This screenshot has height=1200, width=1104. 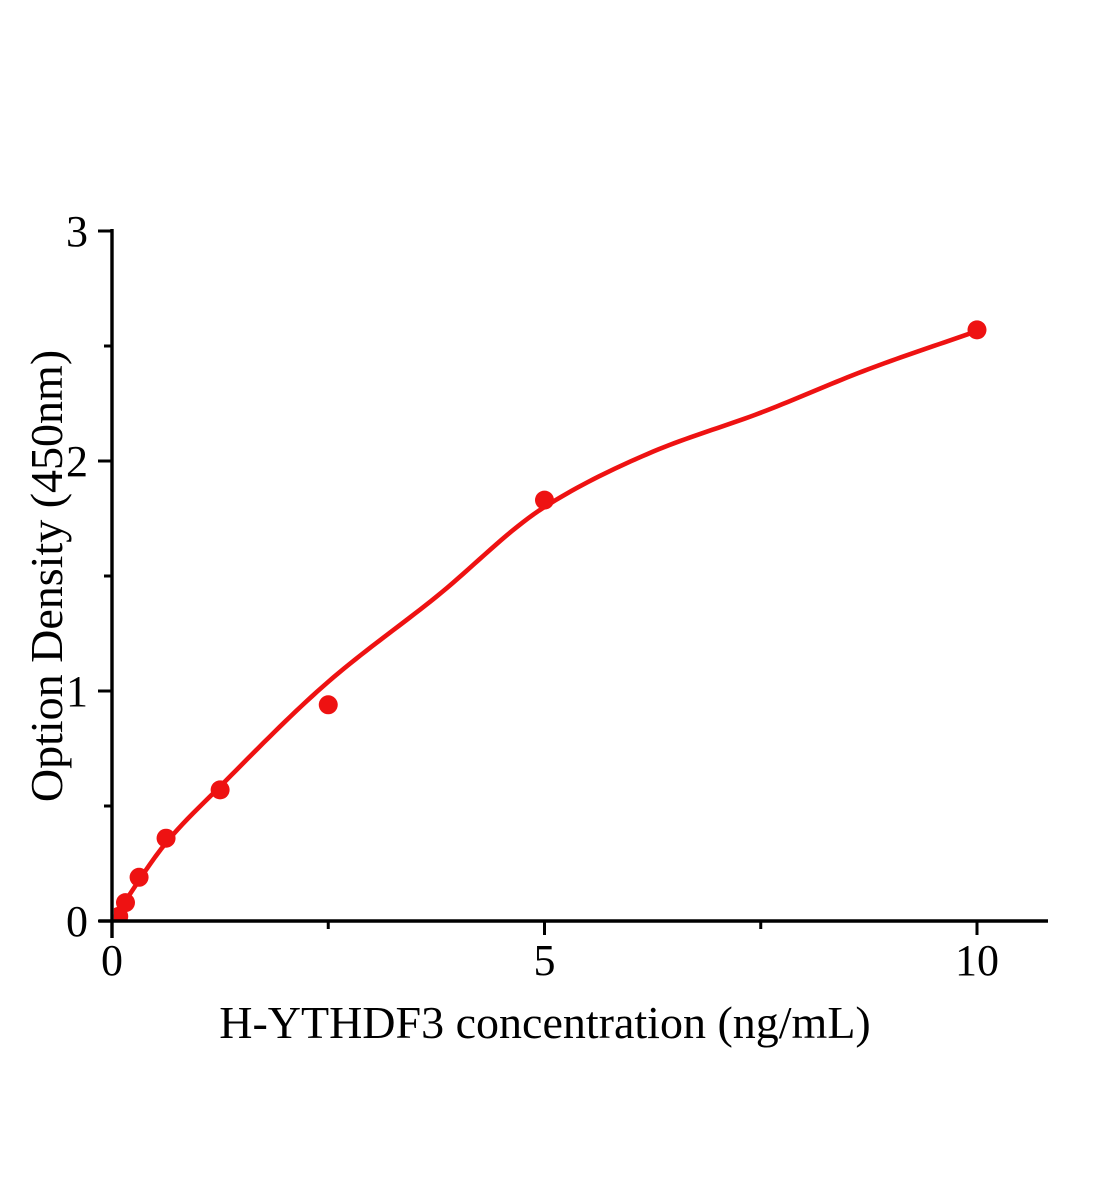 I want to click on x-tick-label: 10, so click(x=977, y=960).